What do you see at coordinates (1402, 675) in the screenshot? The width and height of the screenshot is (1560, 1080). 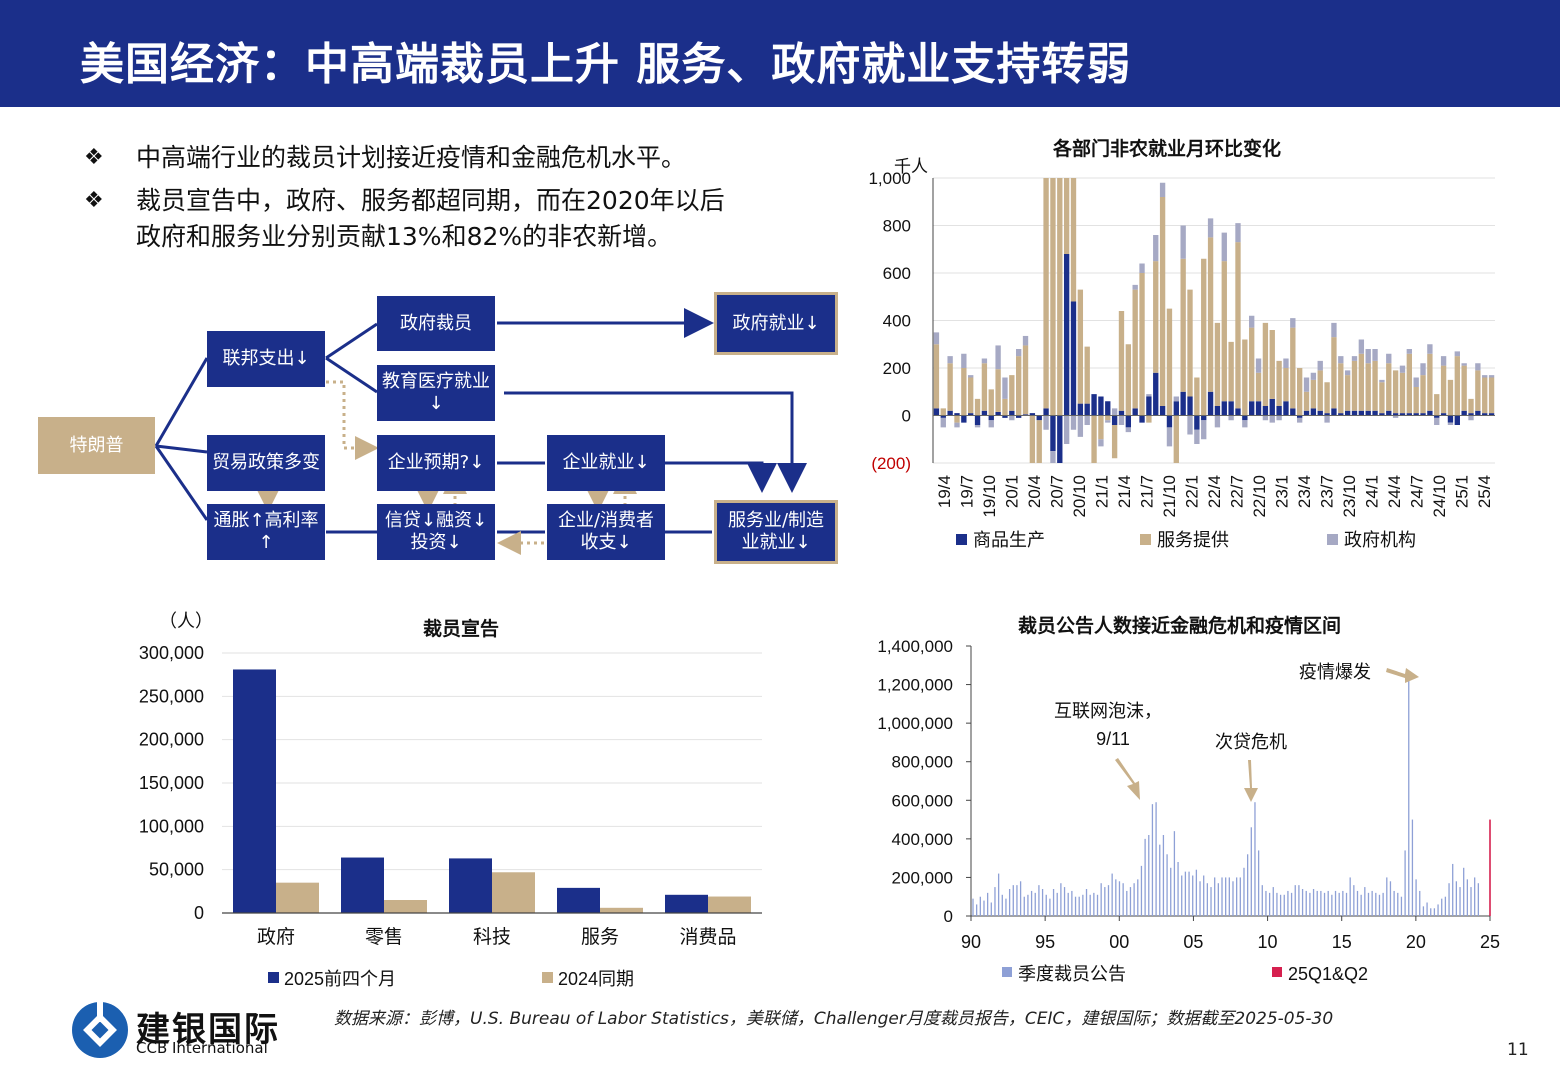 I see `chart3-annotation-arrow` at bounding box center [1402, 675].